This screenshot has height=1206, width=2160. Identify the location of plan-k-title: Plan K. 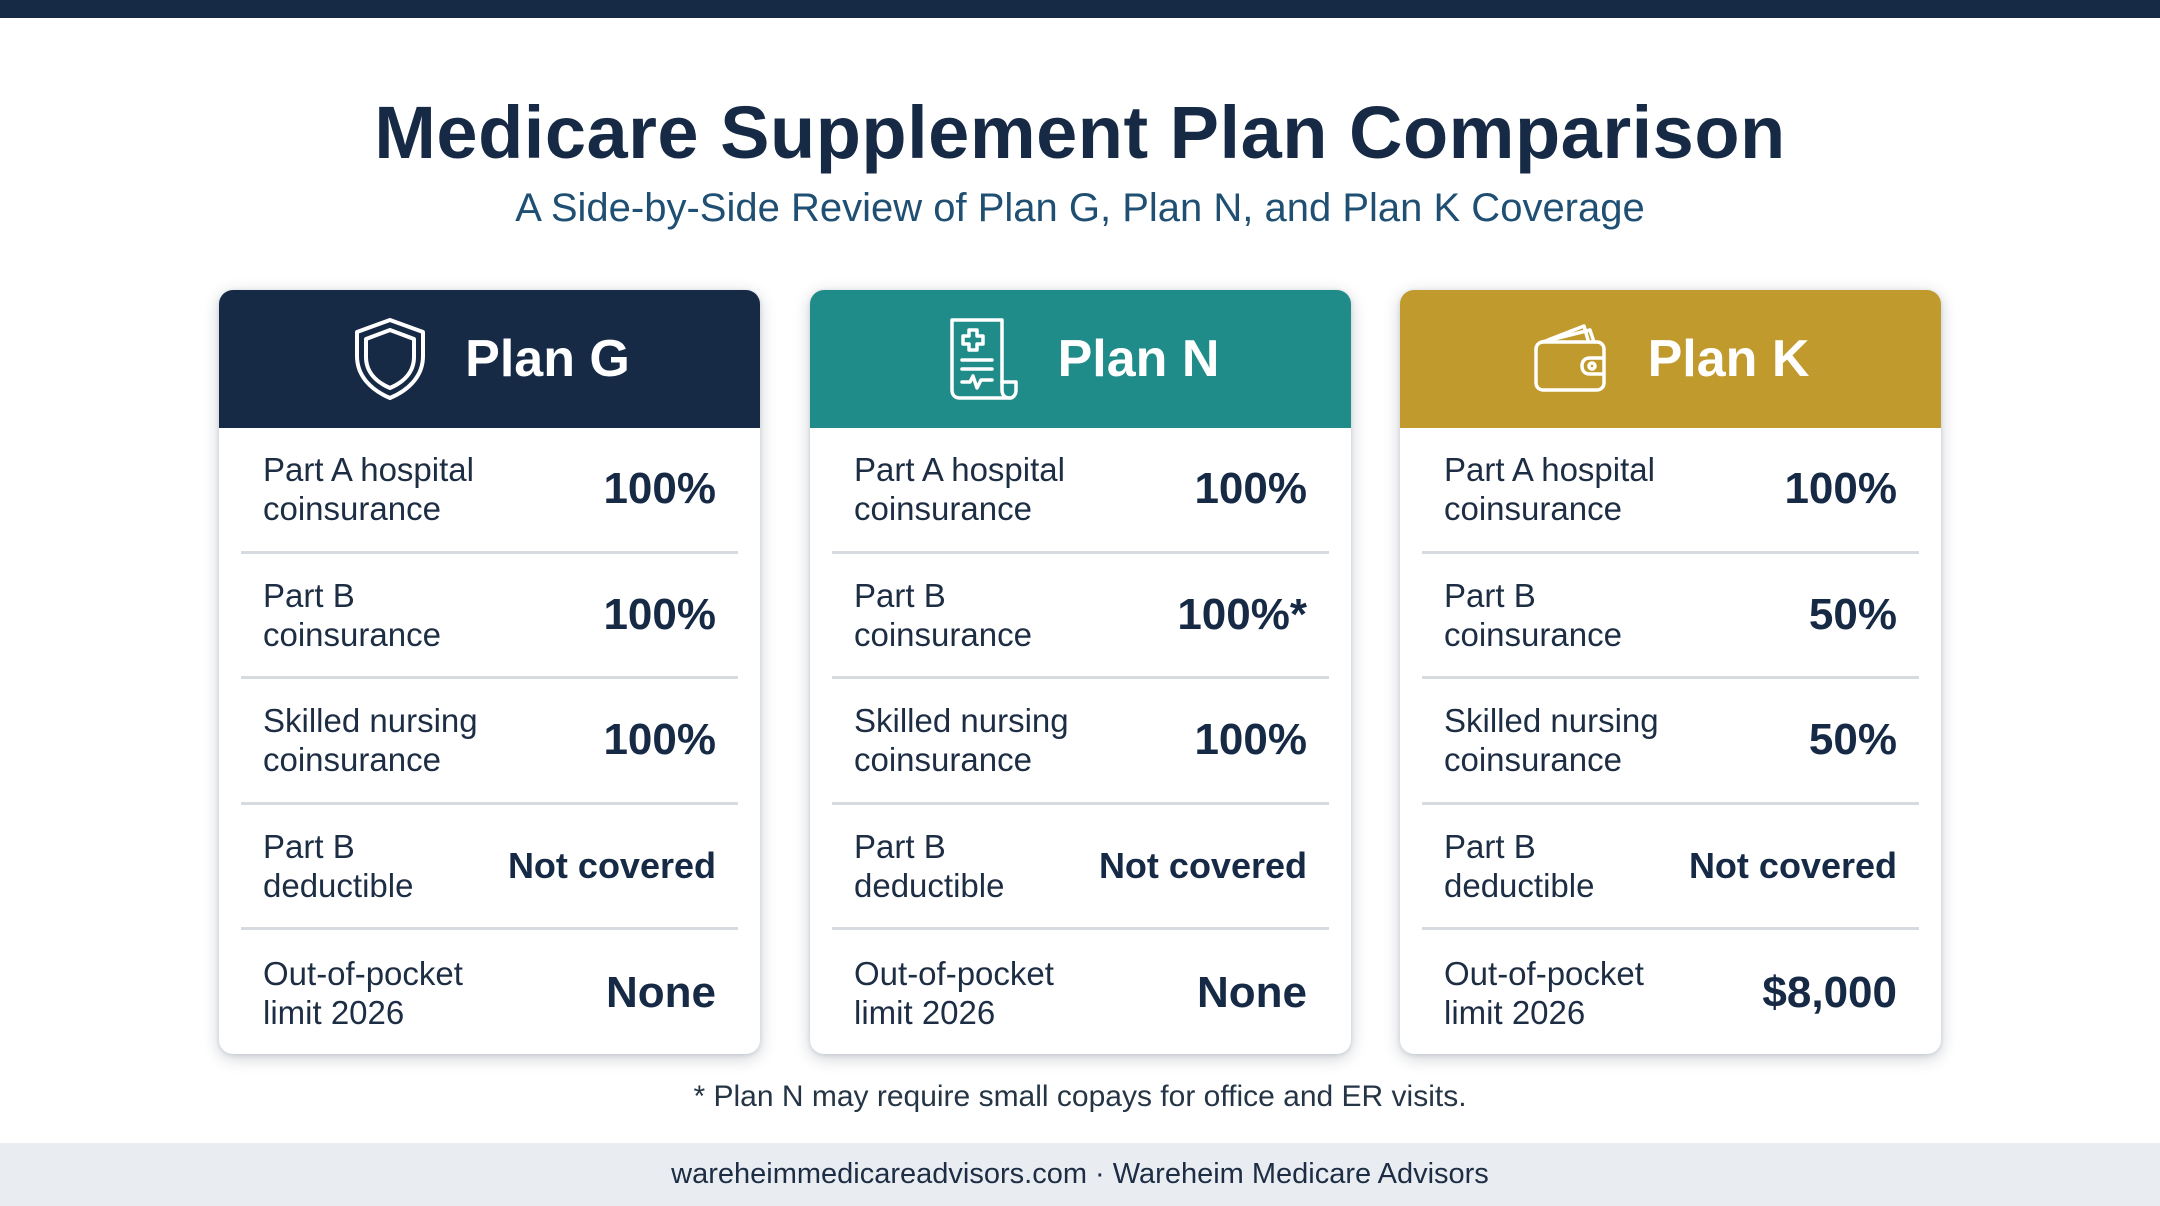
(1728, 359).